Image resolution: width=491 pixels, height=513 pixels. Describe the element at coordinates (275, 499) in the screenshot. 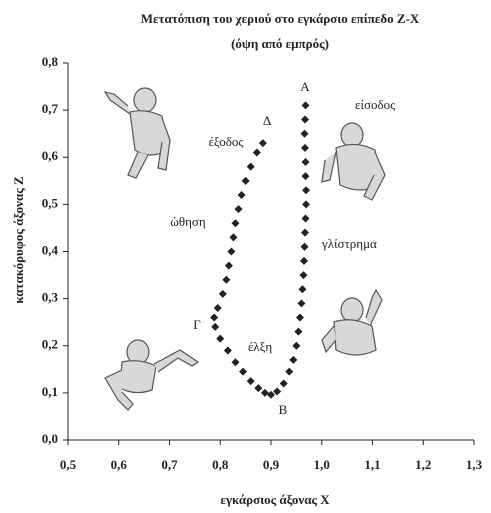

I see `x-axis-label: εγκάρσιος άξονας X` at that location.